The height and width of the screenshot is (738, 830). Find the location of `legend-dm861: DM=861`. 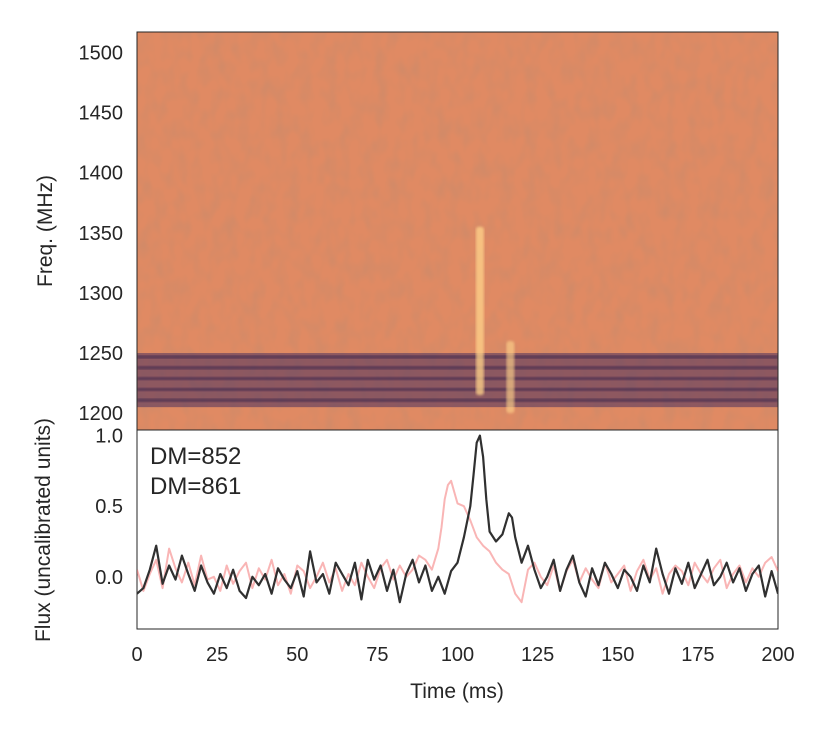

legend-dm861: DM=861 is located at coordinates (195, 486).